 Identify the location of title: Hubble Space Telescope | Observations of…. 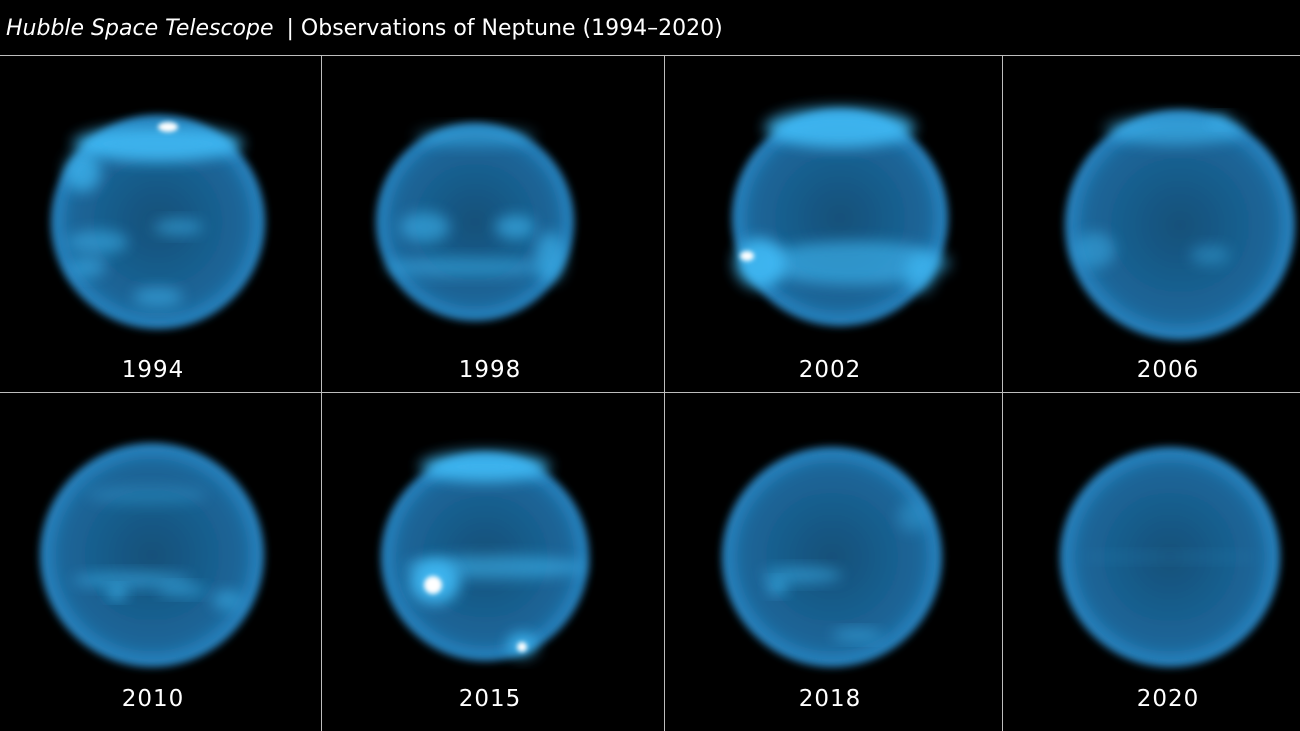
(364, 28).